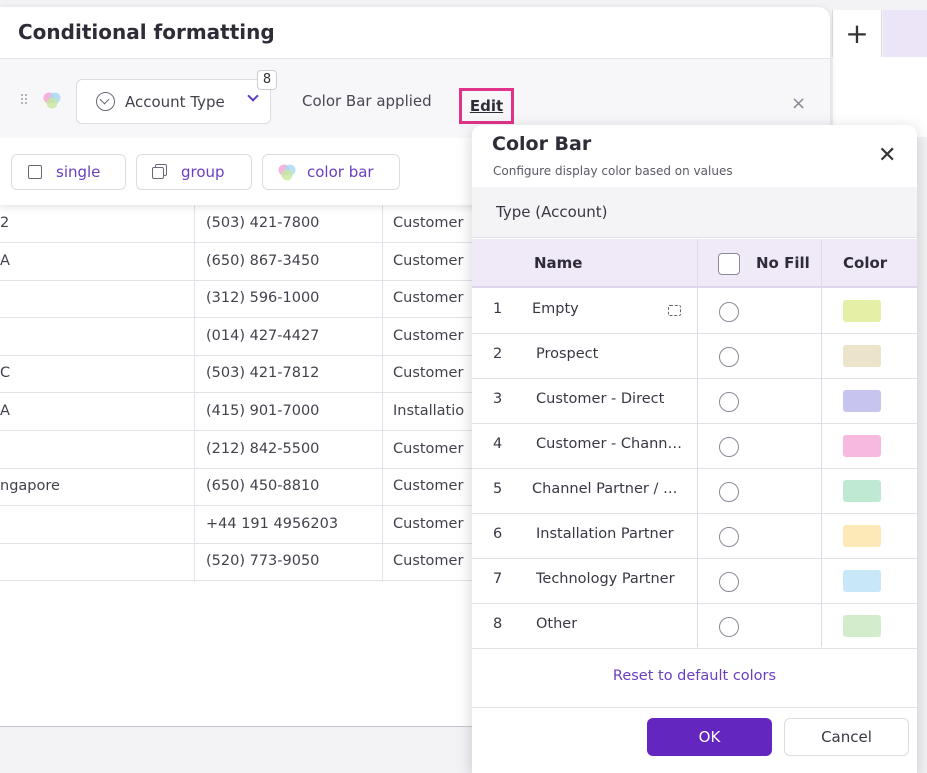 The image size is (927, 773). What do you see at coordinates (694, 263) in the screenshot?
I see `table-header: Name No Fill Color` at bounding box center [694, 263].